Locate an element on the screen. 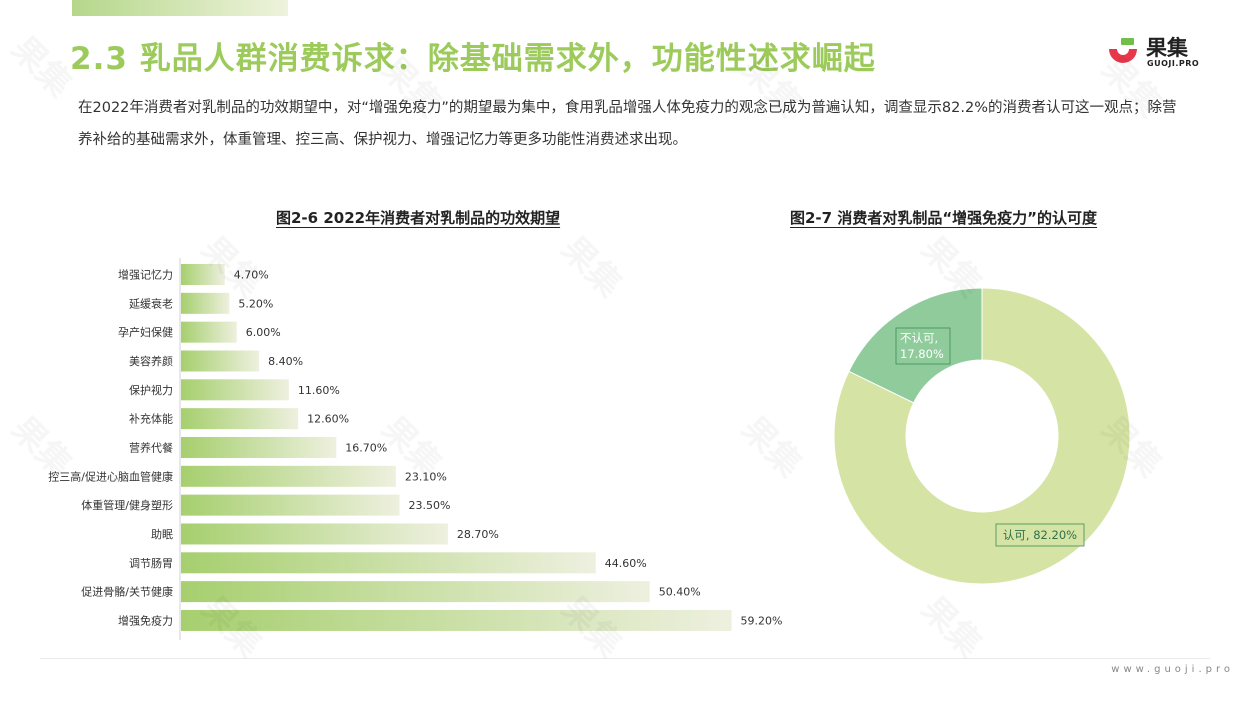 The image size is (1250, 703). bar-value-label: 50.40% is located at coordinates (680, 592).